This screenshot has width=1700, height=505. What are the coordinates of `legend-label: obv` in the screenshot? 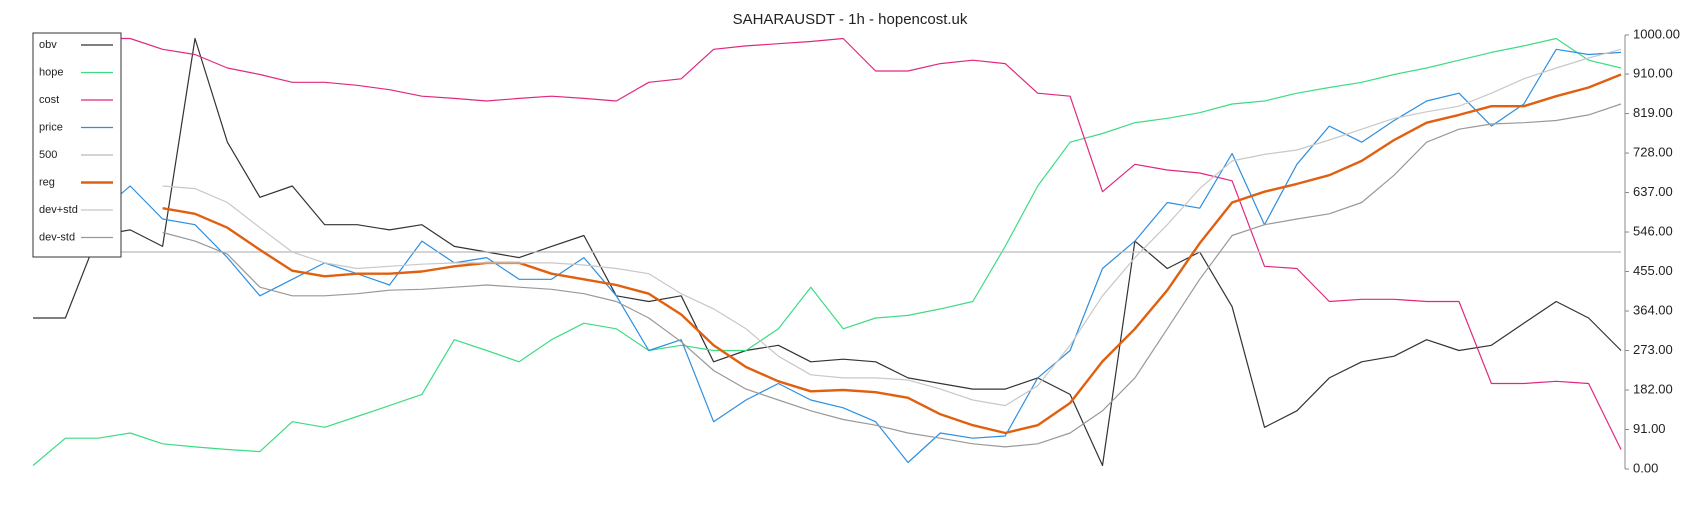 It's located at (48, 45).